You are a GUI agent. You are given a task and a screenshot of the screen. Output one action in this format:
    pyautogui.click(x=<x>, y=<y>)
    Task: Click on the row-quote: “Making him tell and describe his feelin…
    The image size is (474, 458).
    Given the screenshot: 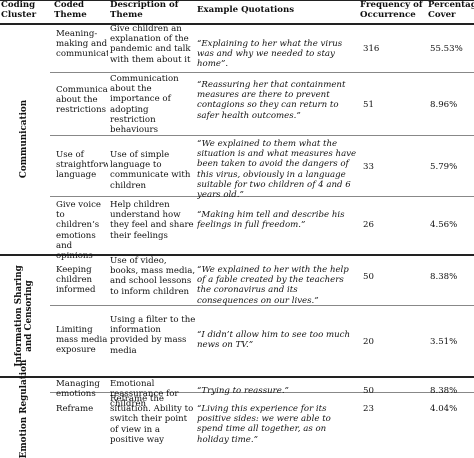 What is the action you would take?
    pyautogui.click(x=271, y=220)
    